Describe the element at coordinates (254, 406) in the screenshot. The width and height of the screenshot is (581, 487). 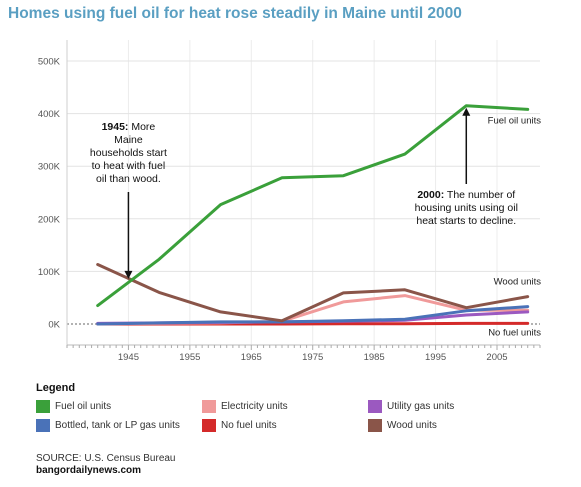
I see `legend-label: Electricity units` at that location.